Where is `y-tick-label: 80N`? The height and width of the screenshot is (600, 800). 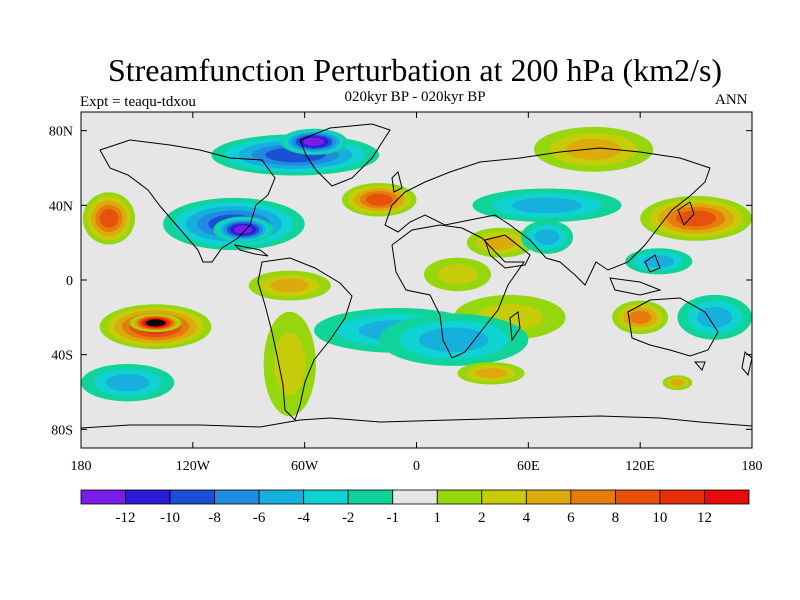 y-tick-label: 80N is located at coordinates (61, 132).